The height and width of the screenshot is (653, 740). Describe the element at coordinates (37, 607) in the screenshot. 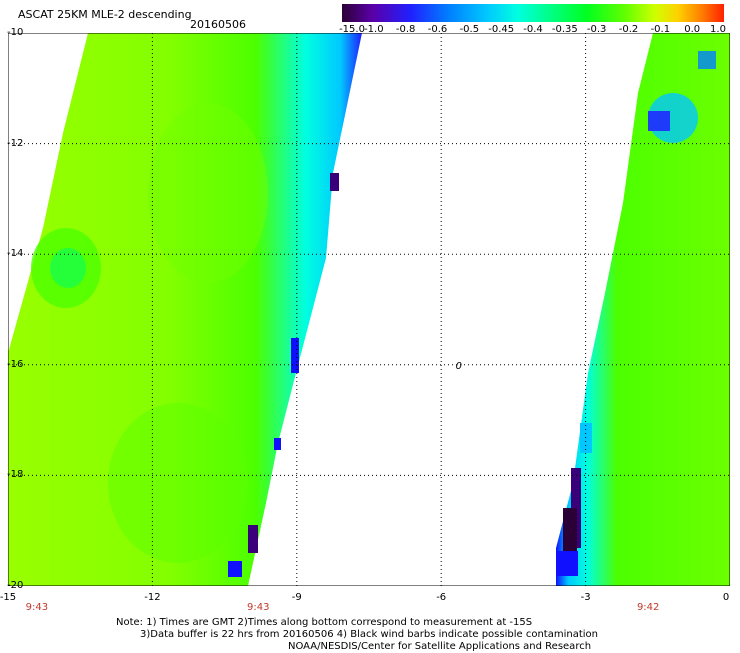

I see `swath-time-0: 9:43` at that location.